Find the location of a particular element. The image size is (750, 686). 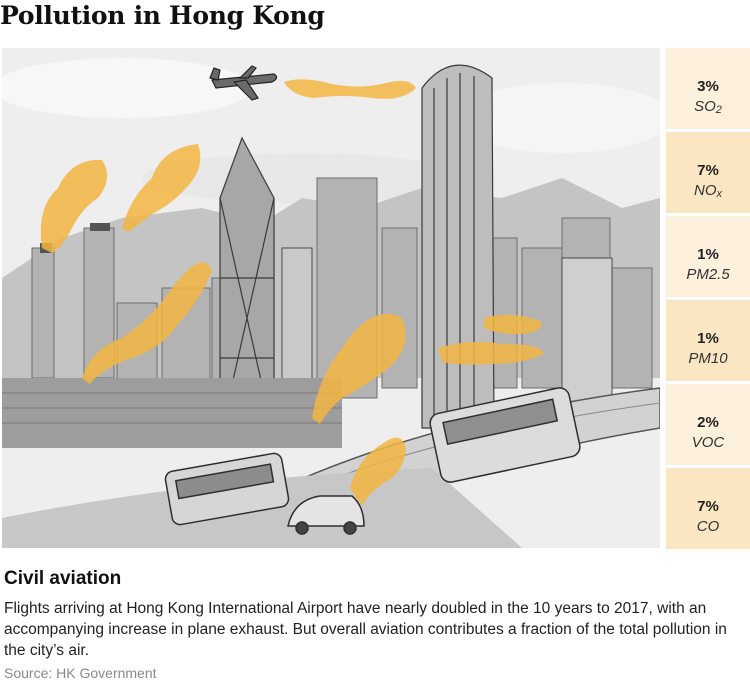

pollutant-value: 3% is located at coordinates (708, 86).